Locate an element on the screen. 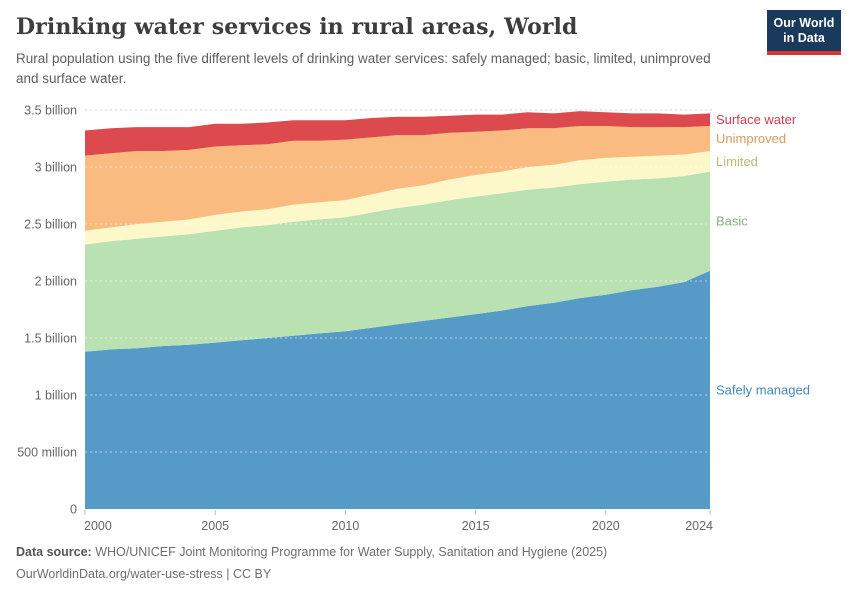 The image size is (850, 600). legend-label-unimproved: Unimproved is located at coordinates (751, 138).